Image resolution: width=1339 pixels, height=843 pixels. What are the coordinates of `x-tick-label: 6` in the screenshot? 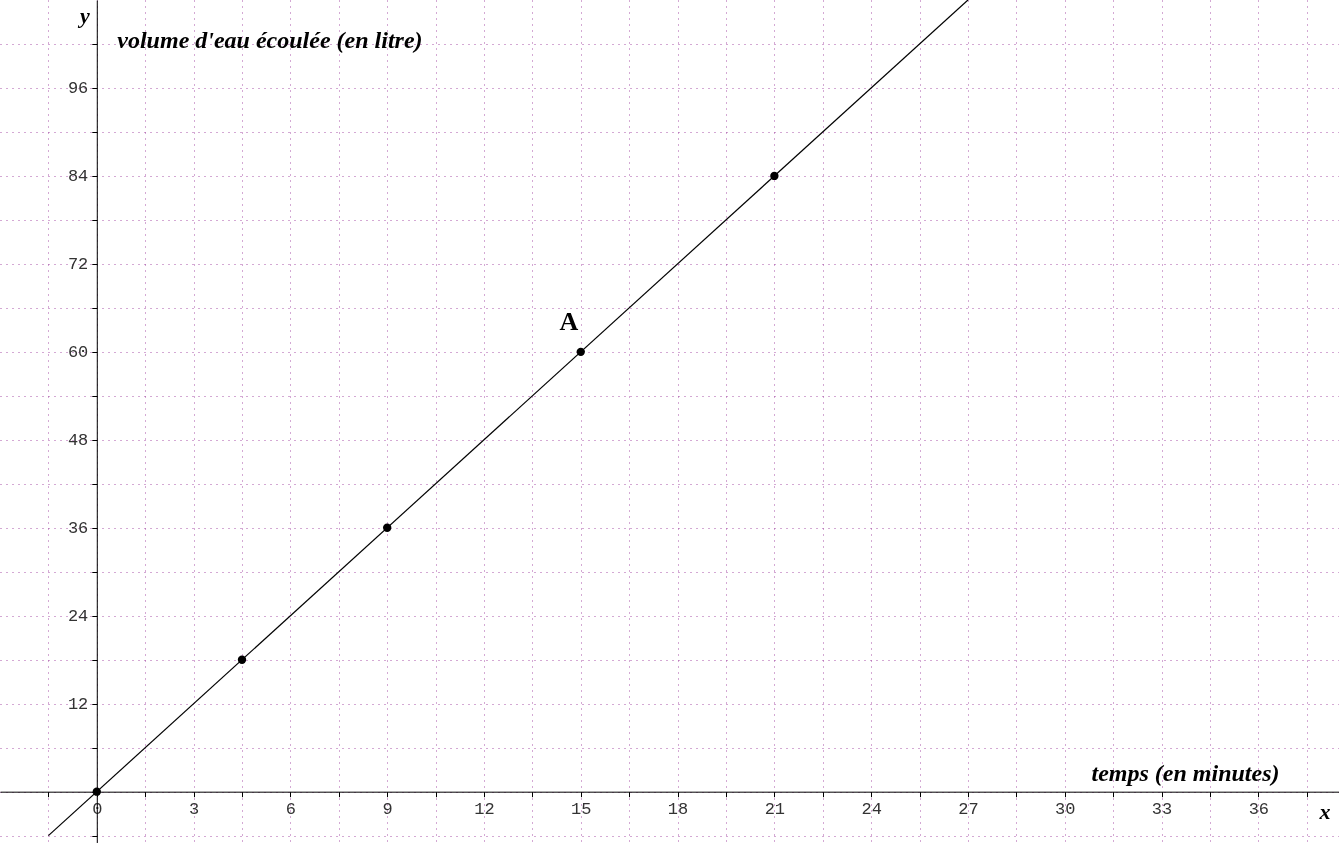 It's located at (290, 810).